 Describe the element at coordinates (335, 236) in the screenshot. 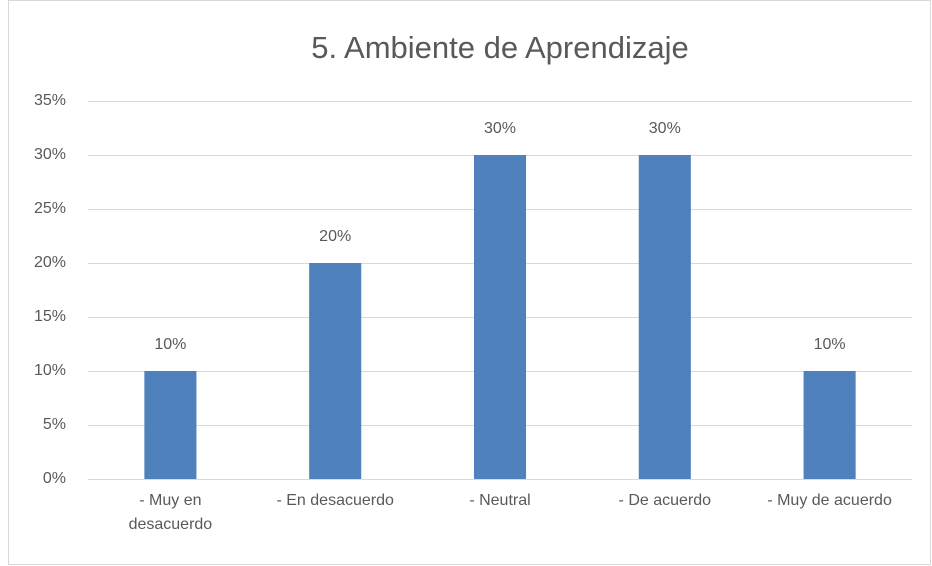

I see `value-label: 20%` at that location.